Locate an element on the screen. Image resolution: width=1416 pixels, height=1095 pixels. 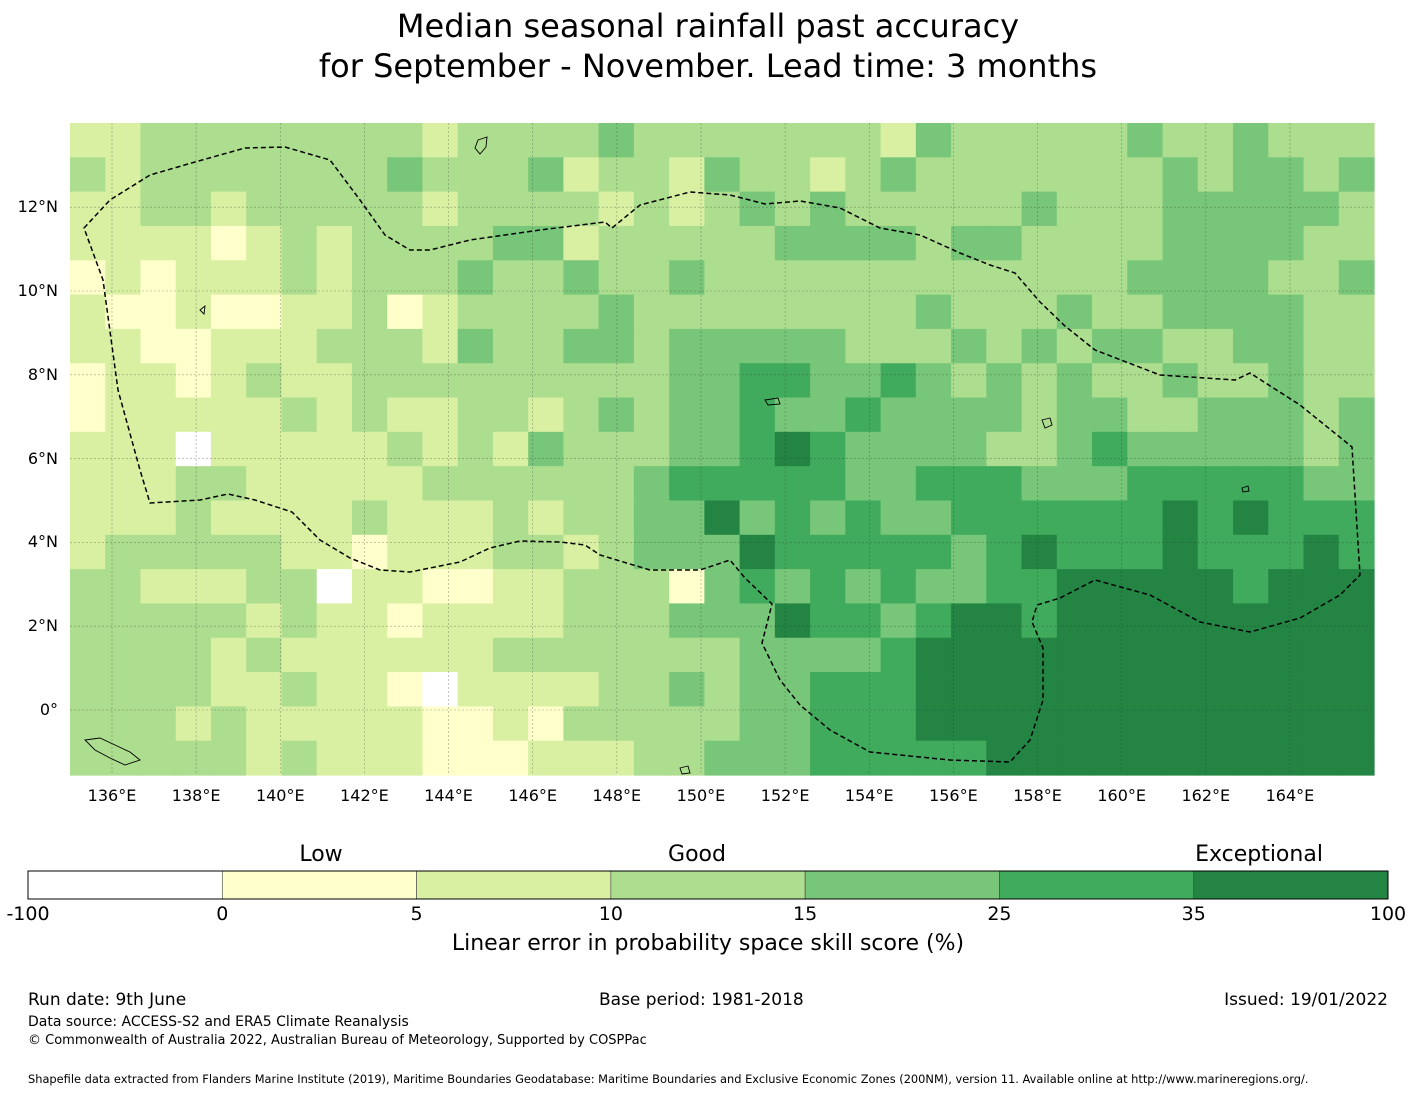
run-date: Run date: 9th June is located at coordinates (107, 1000).